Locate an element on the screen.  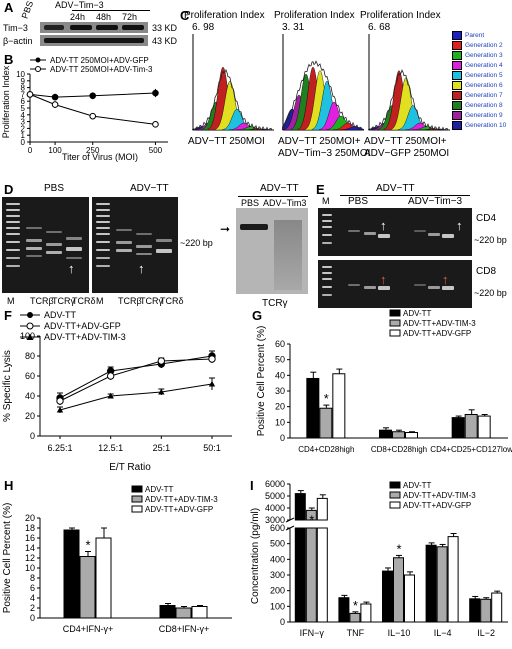
chart-f-legend: ADV-TT ADV-TT+ADV-GFP ADV-TT+ADV-TIM-3 is located at coordinates (73, 326).